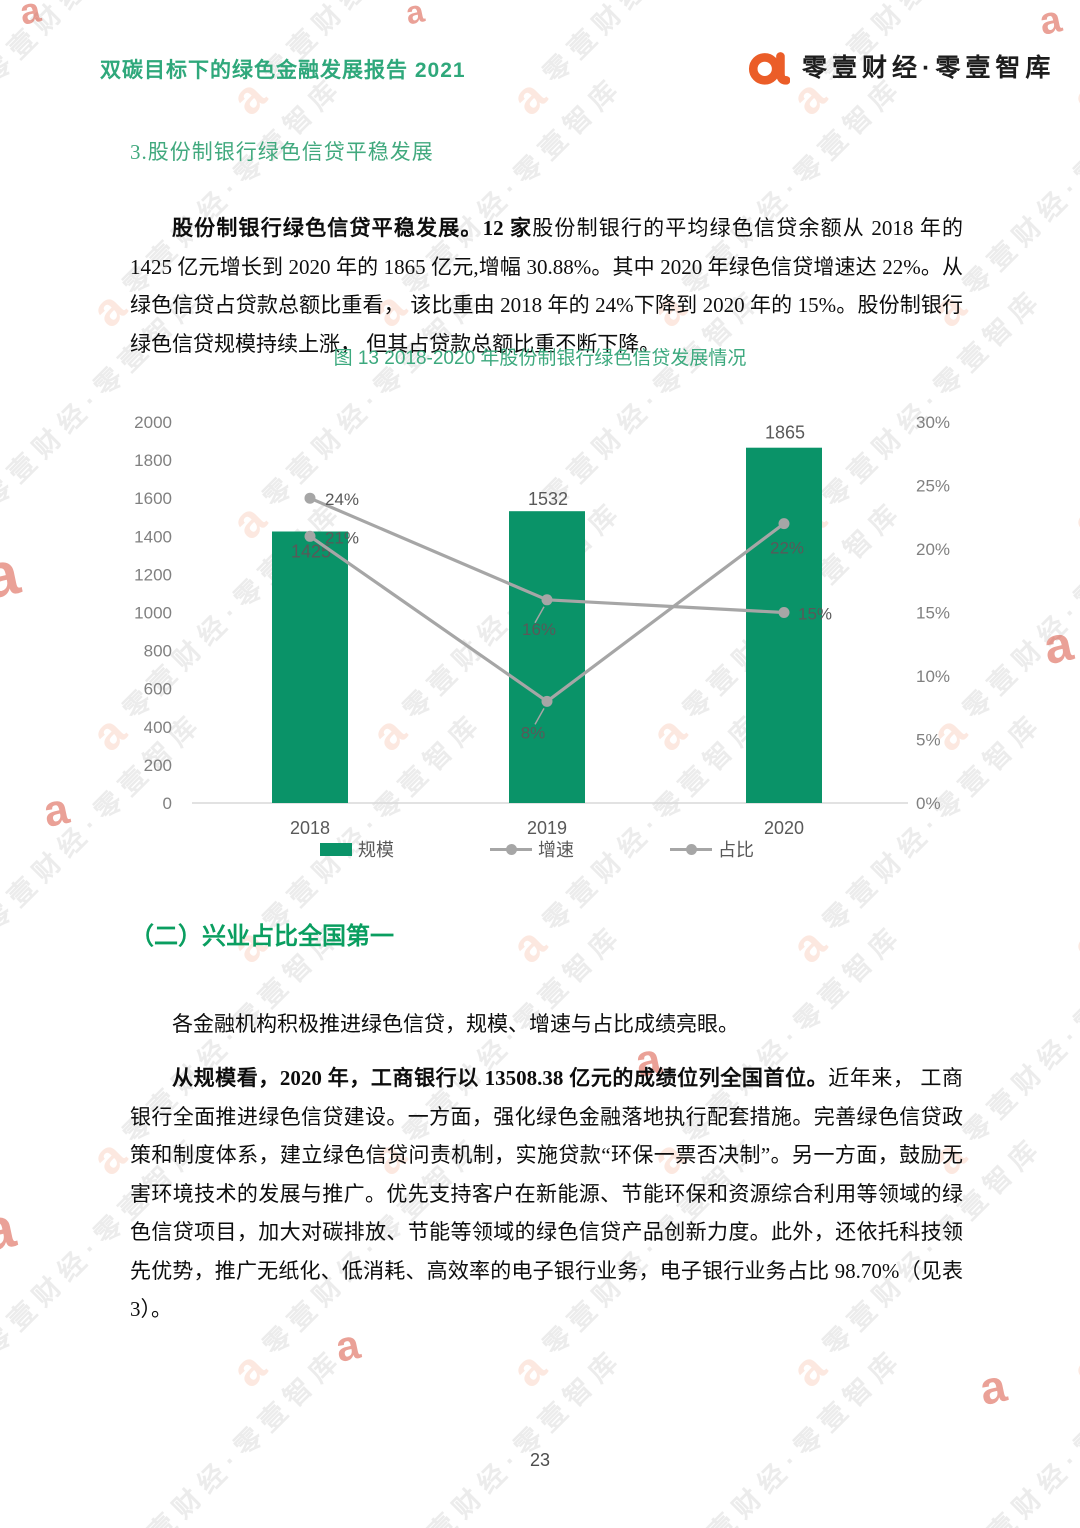 This screenshot has width=1080, height=1528. What do you see at coordinates (785, 433) in the screenshot?
I see `svg-text: 1865` at bounding box center [785, 433].